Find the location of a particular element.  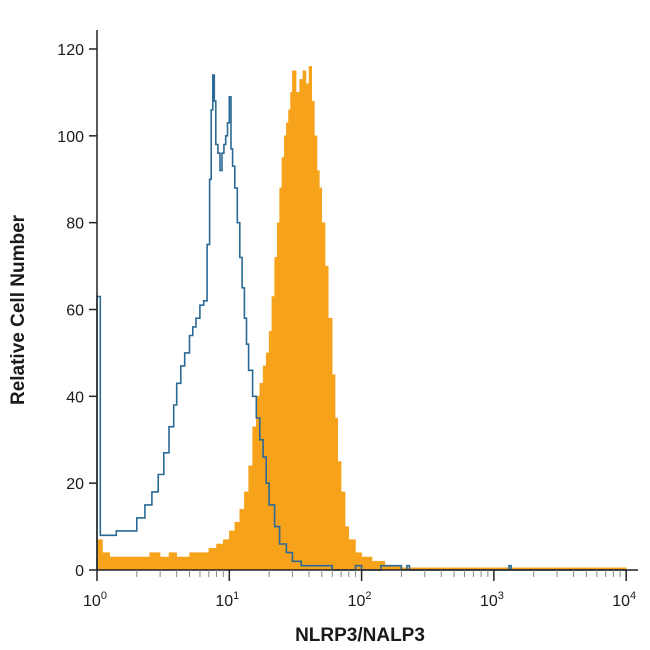

x-axis-ticks: 10⁰ 10¹ 10² 10³ 10⁴ is located at coordinates (359, 590).